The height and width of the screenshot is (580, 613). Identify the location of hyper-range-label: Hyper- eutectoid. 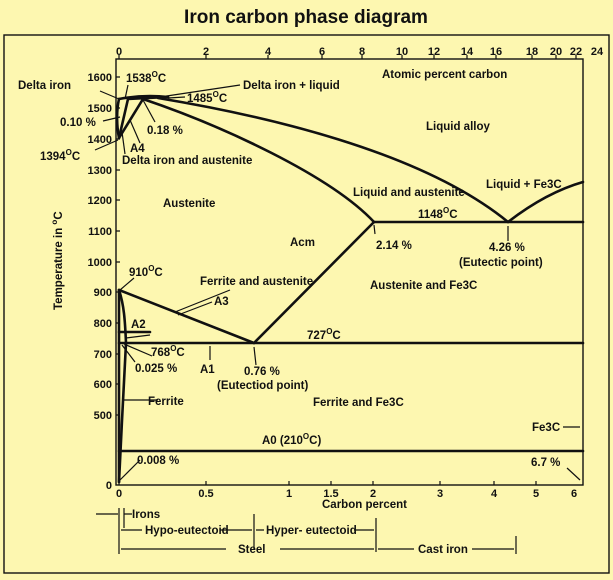
(311, 531).